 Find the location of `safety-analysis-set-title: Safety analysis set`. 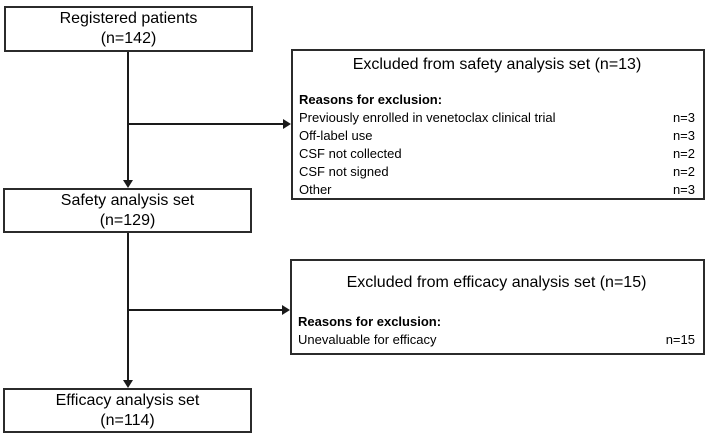

safety-analysis-set-title: Safety analysis set is located at coordinates (127, 200).